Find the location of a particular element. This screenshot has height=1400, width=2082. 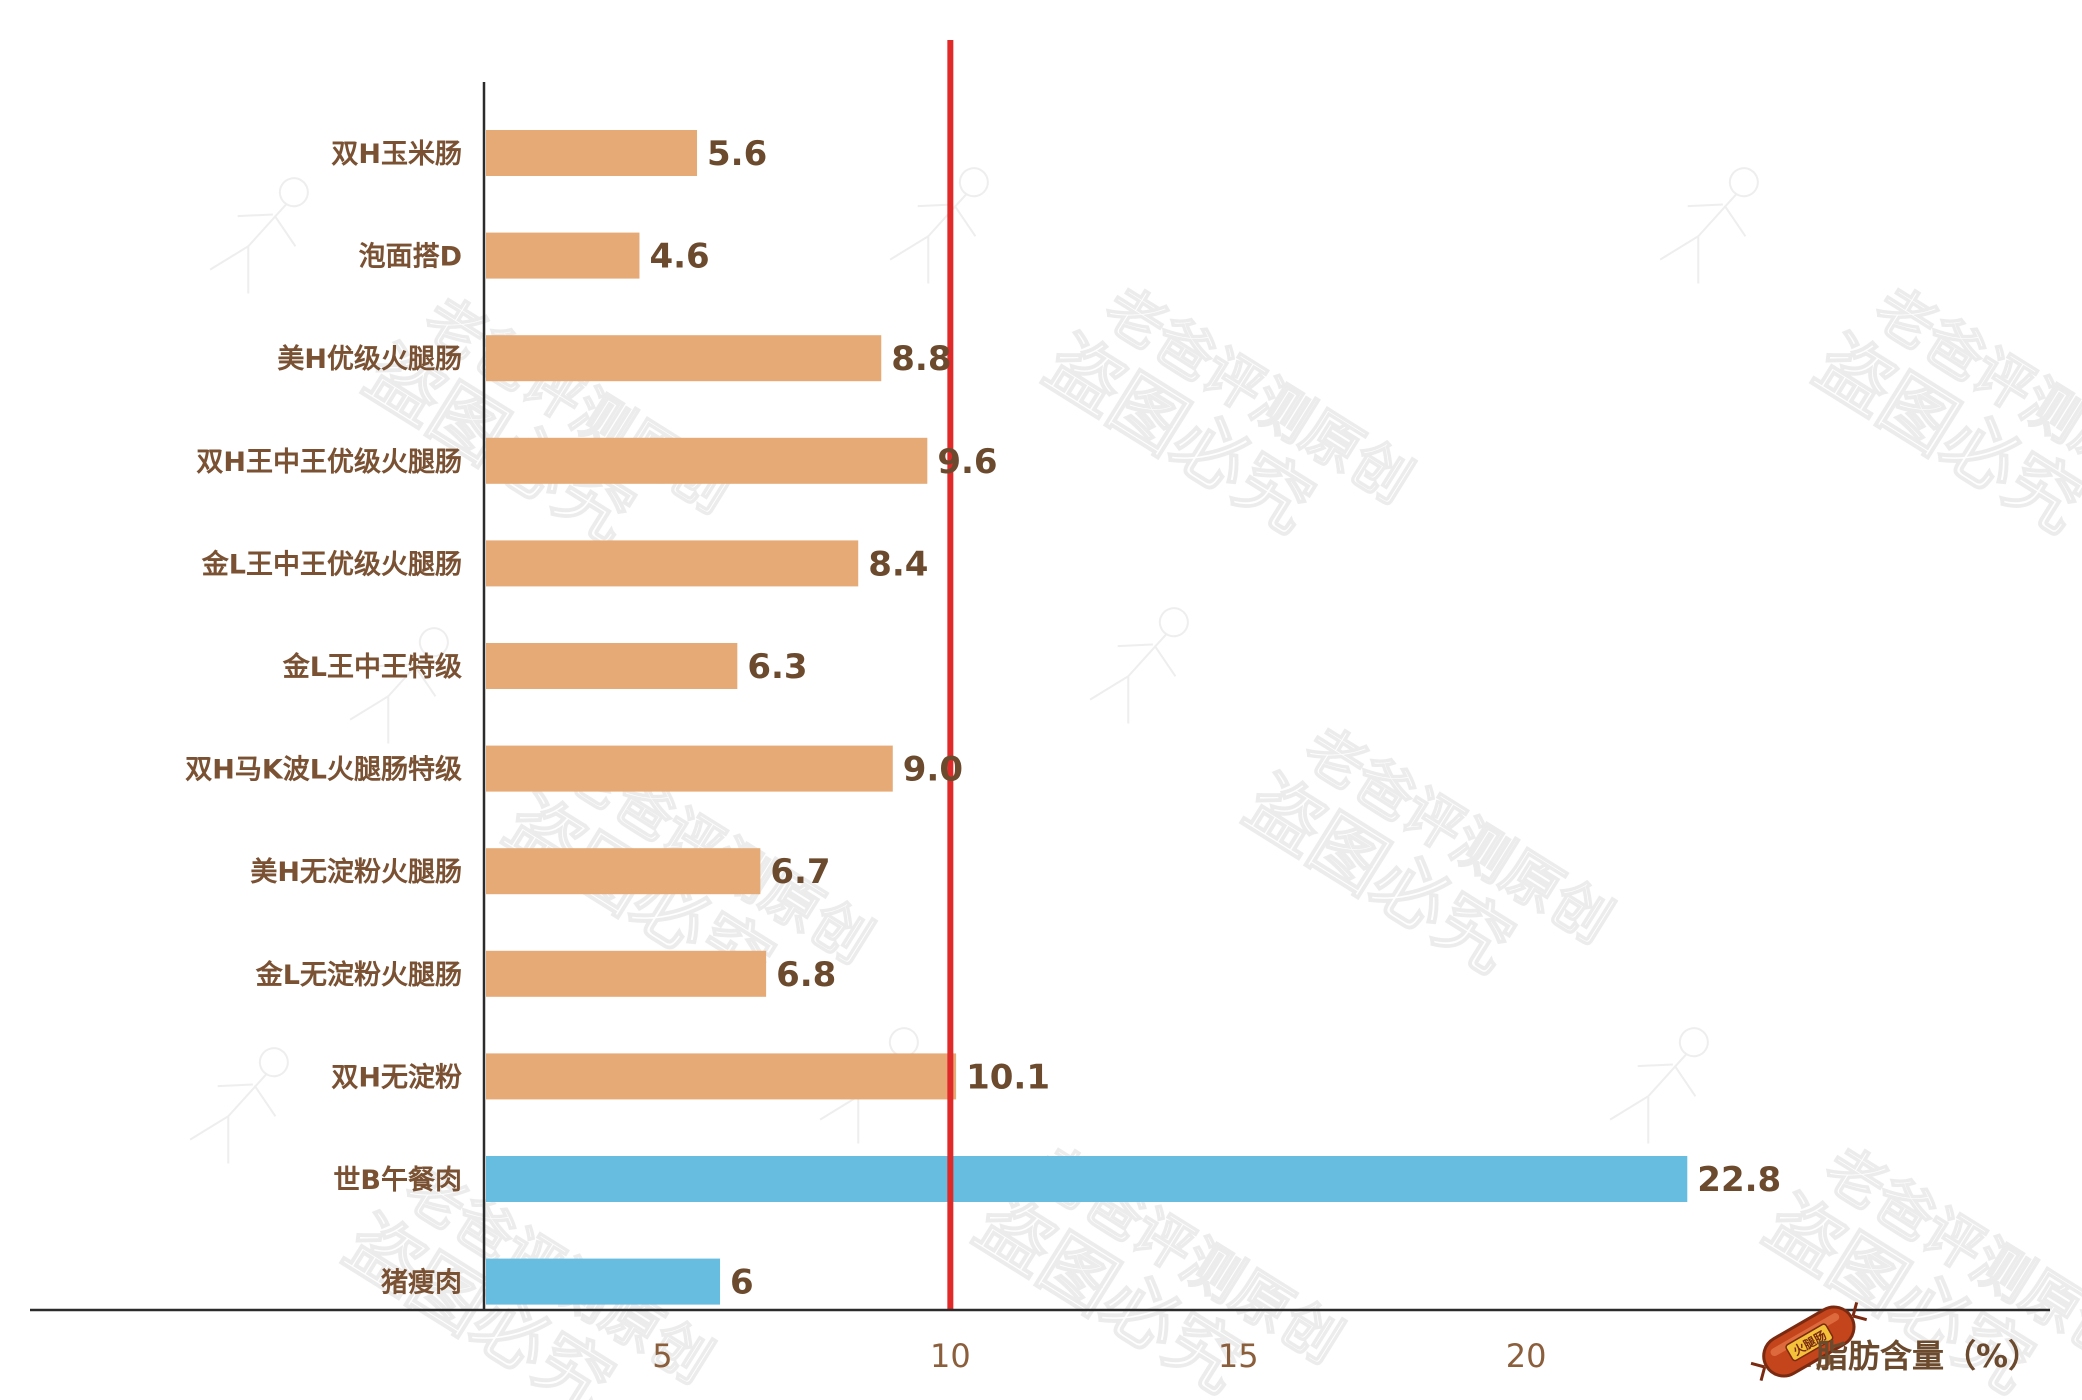

value-label: 6.7 is located at coordinates (800, 872).